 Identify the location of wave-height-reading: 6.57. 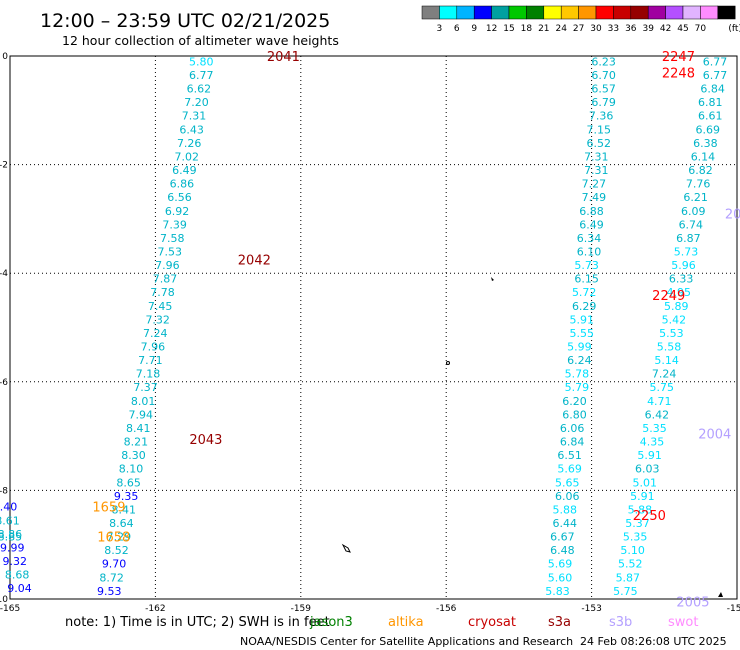
(603, 89).